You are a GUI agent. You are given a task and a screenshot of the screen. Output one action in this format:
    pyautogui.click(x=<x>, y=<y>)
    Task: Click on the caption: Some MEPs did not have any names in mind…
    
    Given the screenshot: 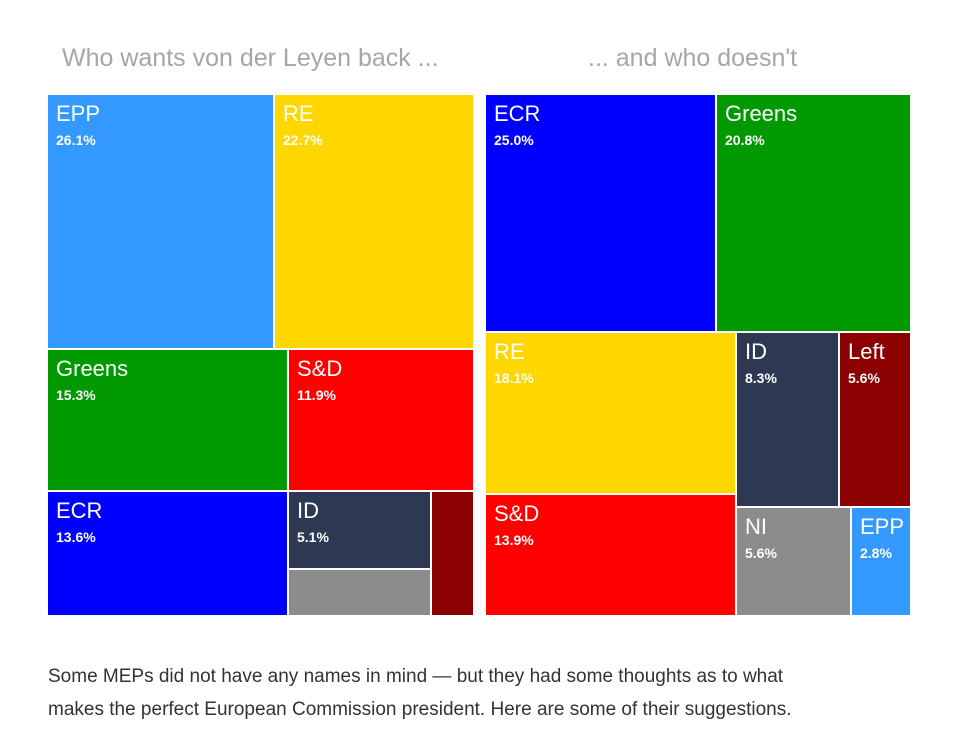 What is the action you would take?
    pyautogui.click(x=488, y=693)
    